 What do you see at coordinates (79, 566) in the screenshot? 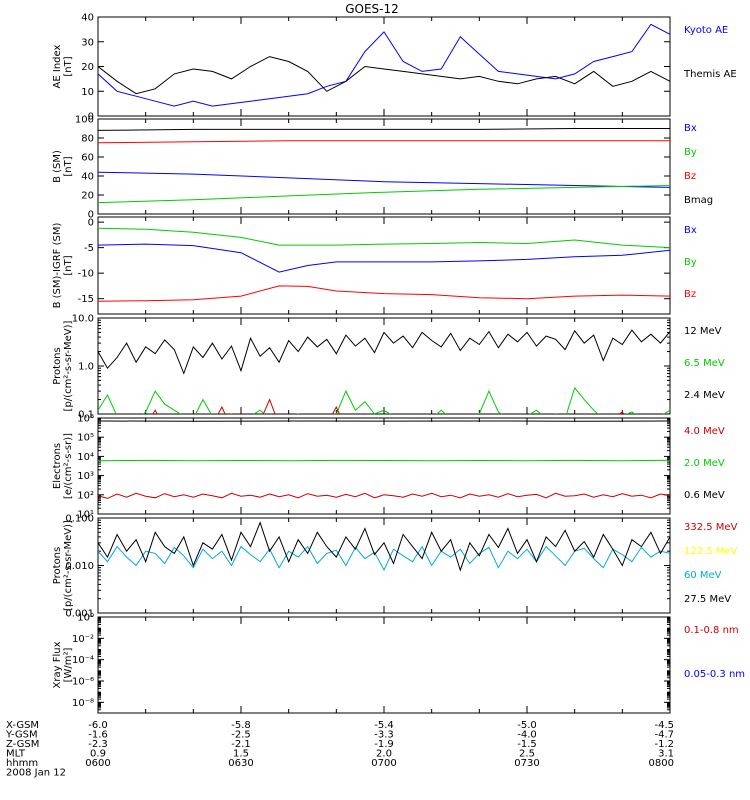
I see `y-tick-label: 0.010` at bounding box center [79, 566].